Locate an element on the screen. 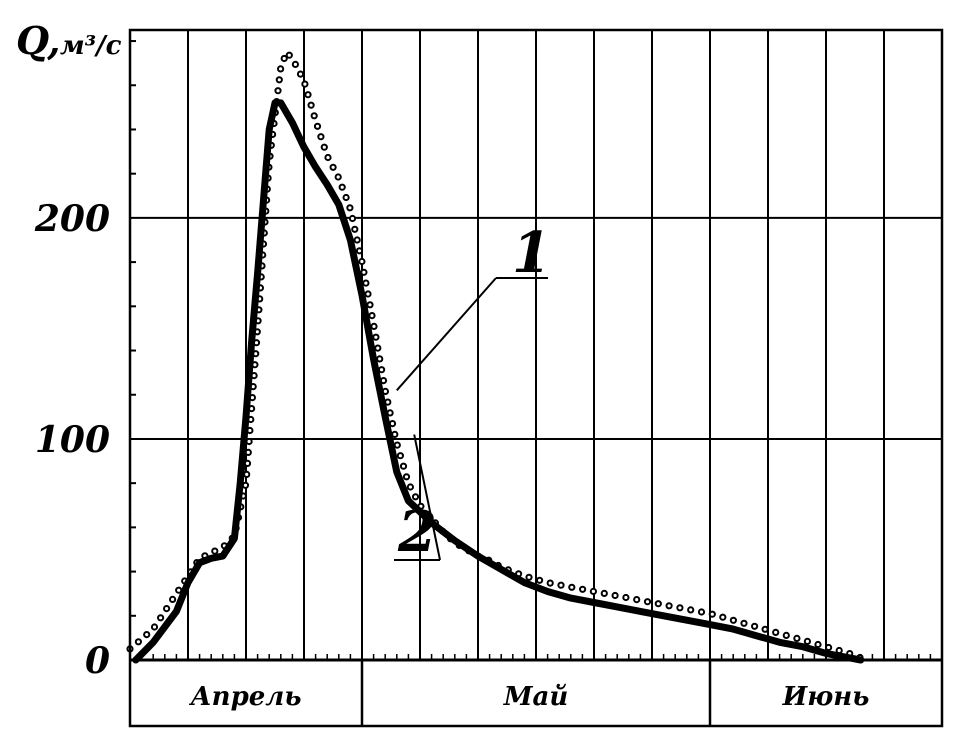  month-label: Май is located at coordinates (536, 697).